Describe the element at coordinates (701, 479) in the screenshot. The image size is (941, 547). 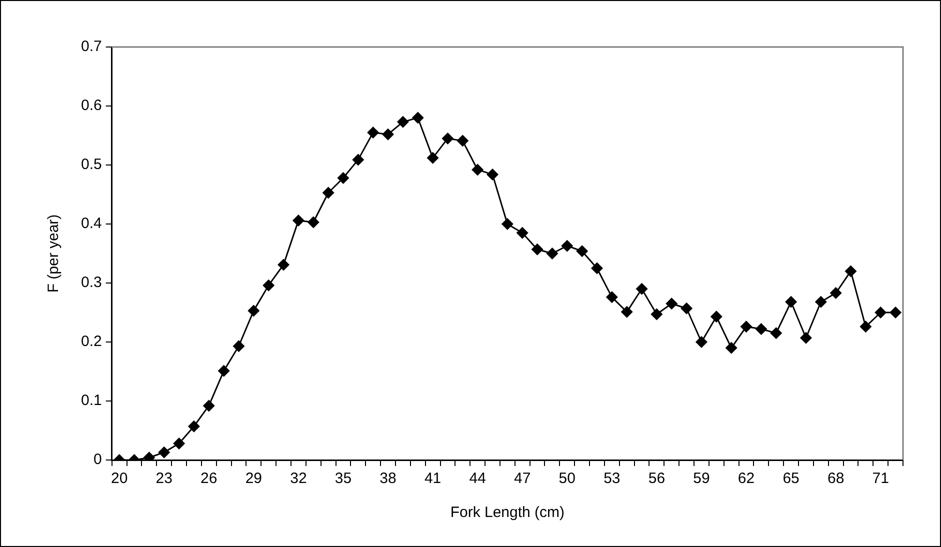
I see `x-tick-label: 59` at that location.